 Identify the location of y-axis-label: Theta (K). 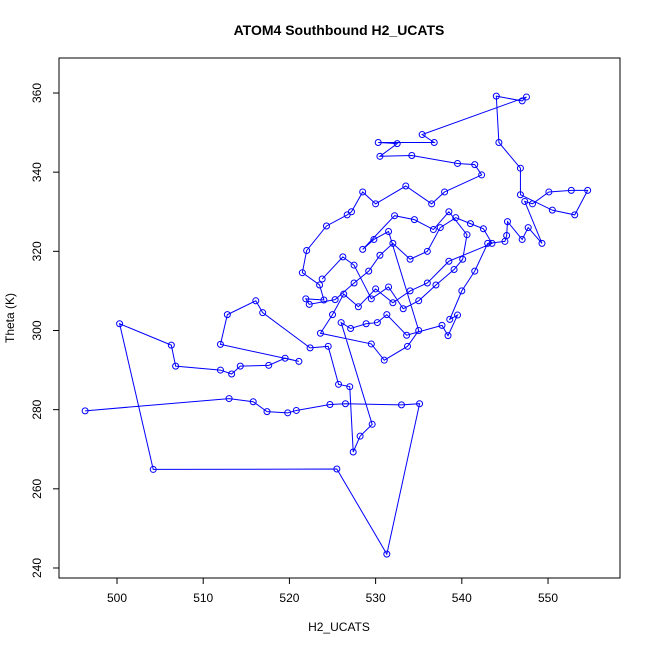
(10, 318).